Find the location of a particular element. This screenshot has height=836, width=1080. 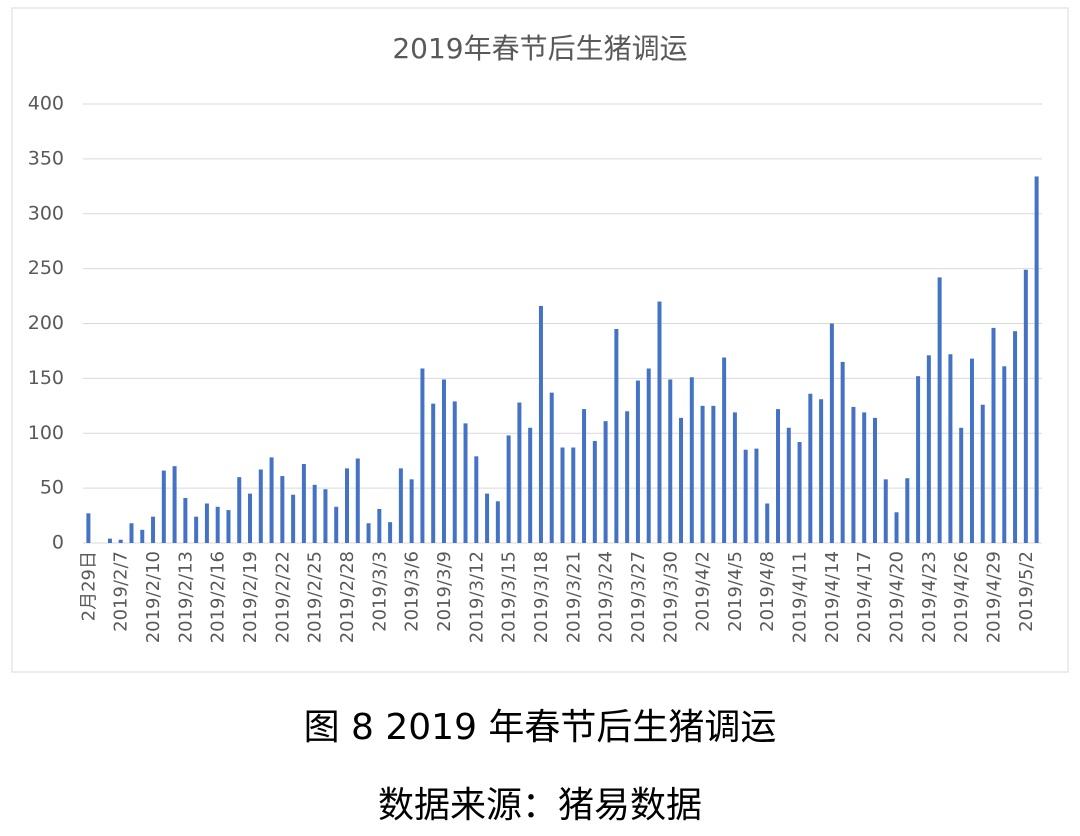

x-tick-label: 2019/5/2 is located at coordinates (1026, 591).